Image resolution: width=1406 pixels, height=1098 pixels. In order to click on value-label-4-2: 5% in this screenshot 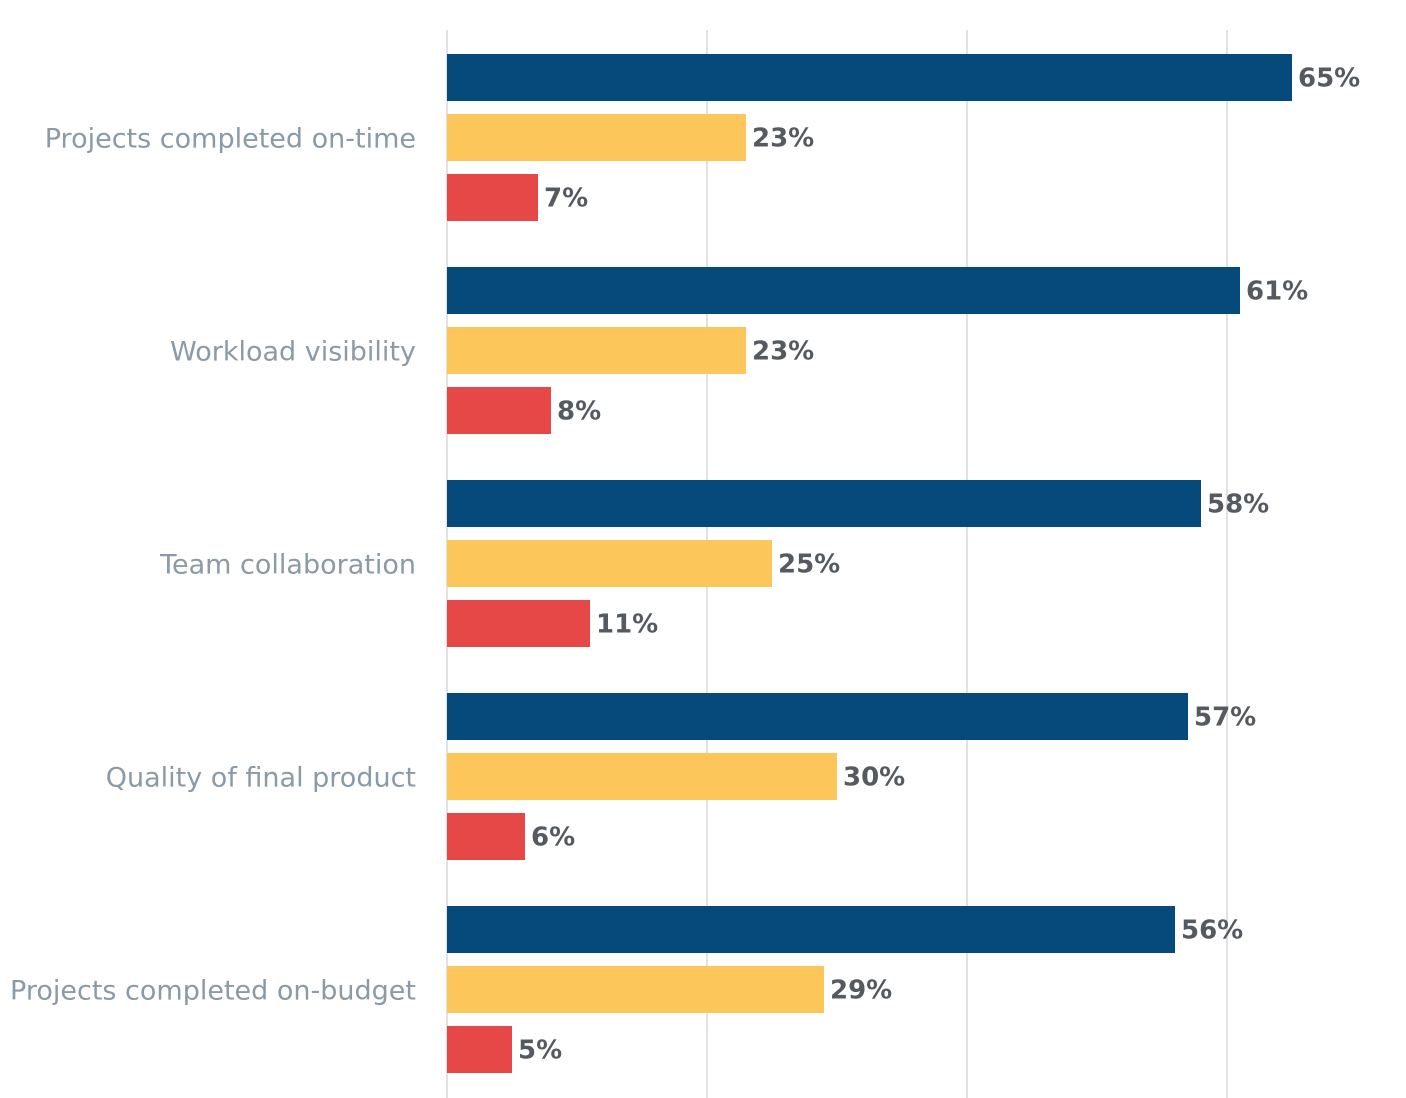, I will do `click(540, 1051)`.